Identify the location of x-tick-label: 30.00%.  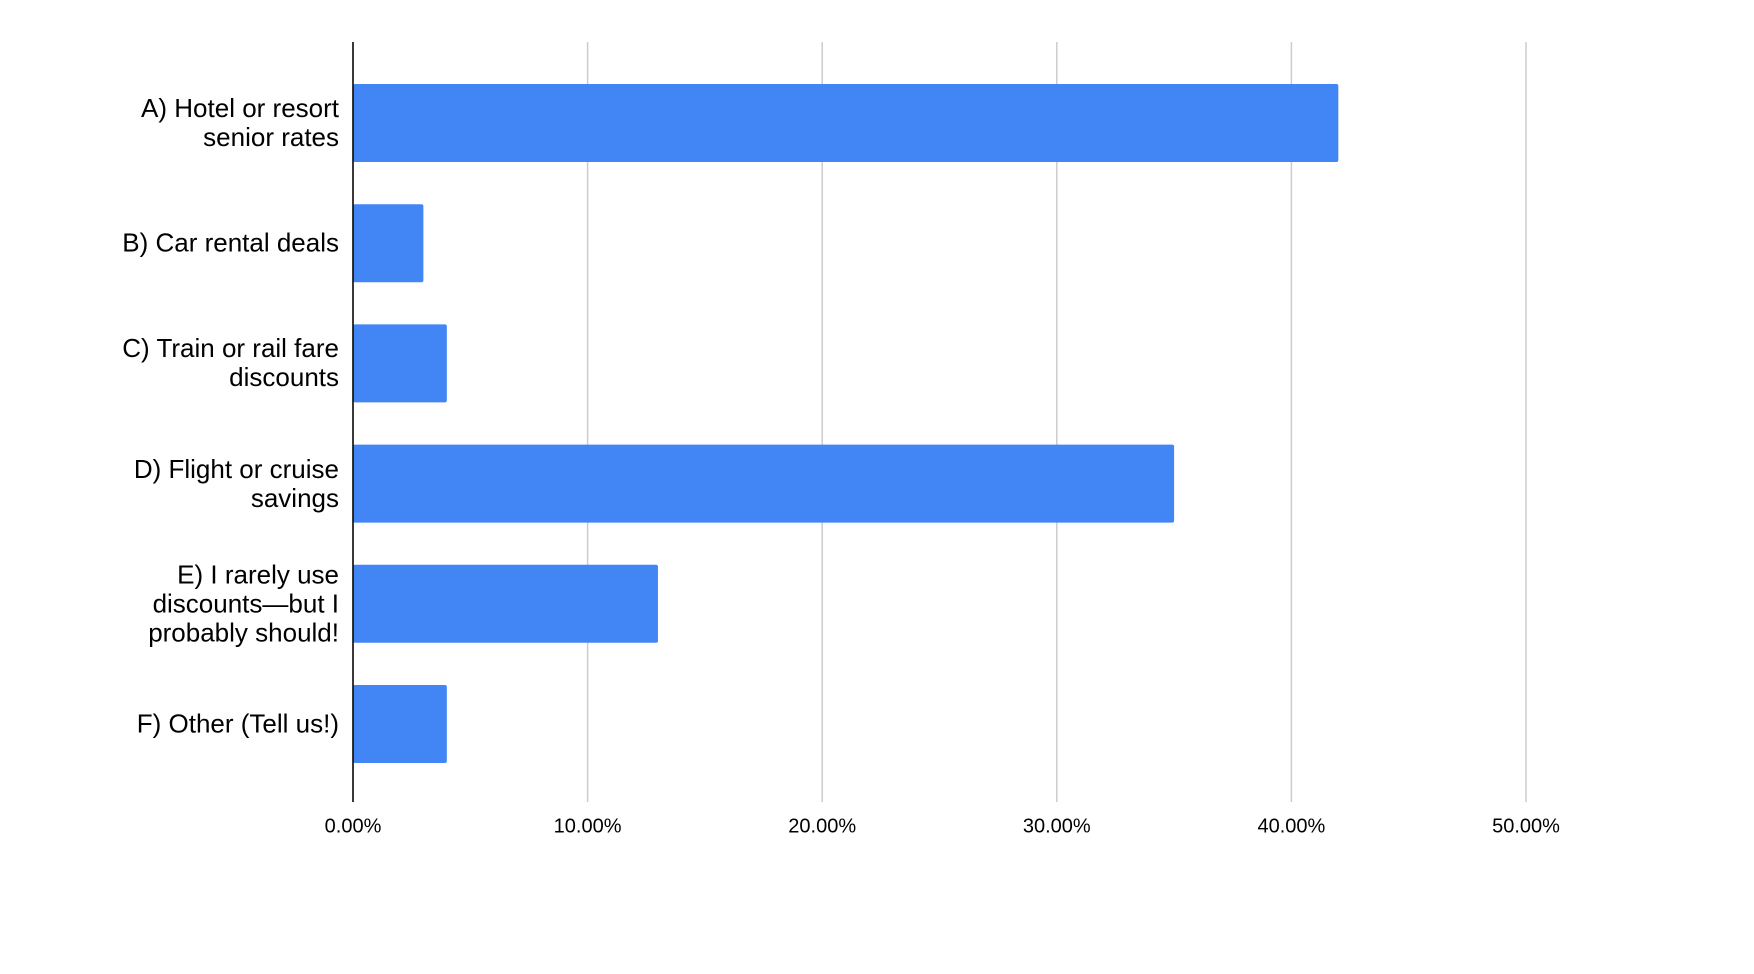
(1057, 826).